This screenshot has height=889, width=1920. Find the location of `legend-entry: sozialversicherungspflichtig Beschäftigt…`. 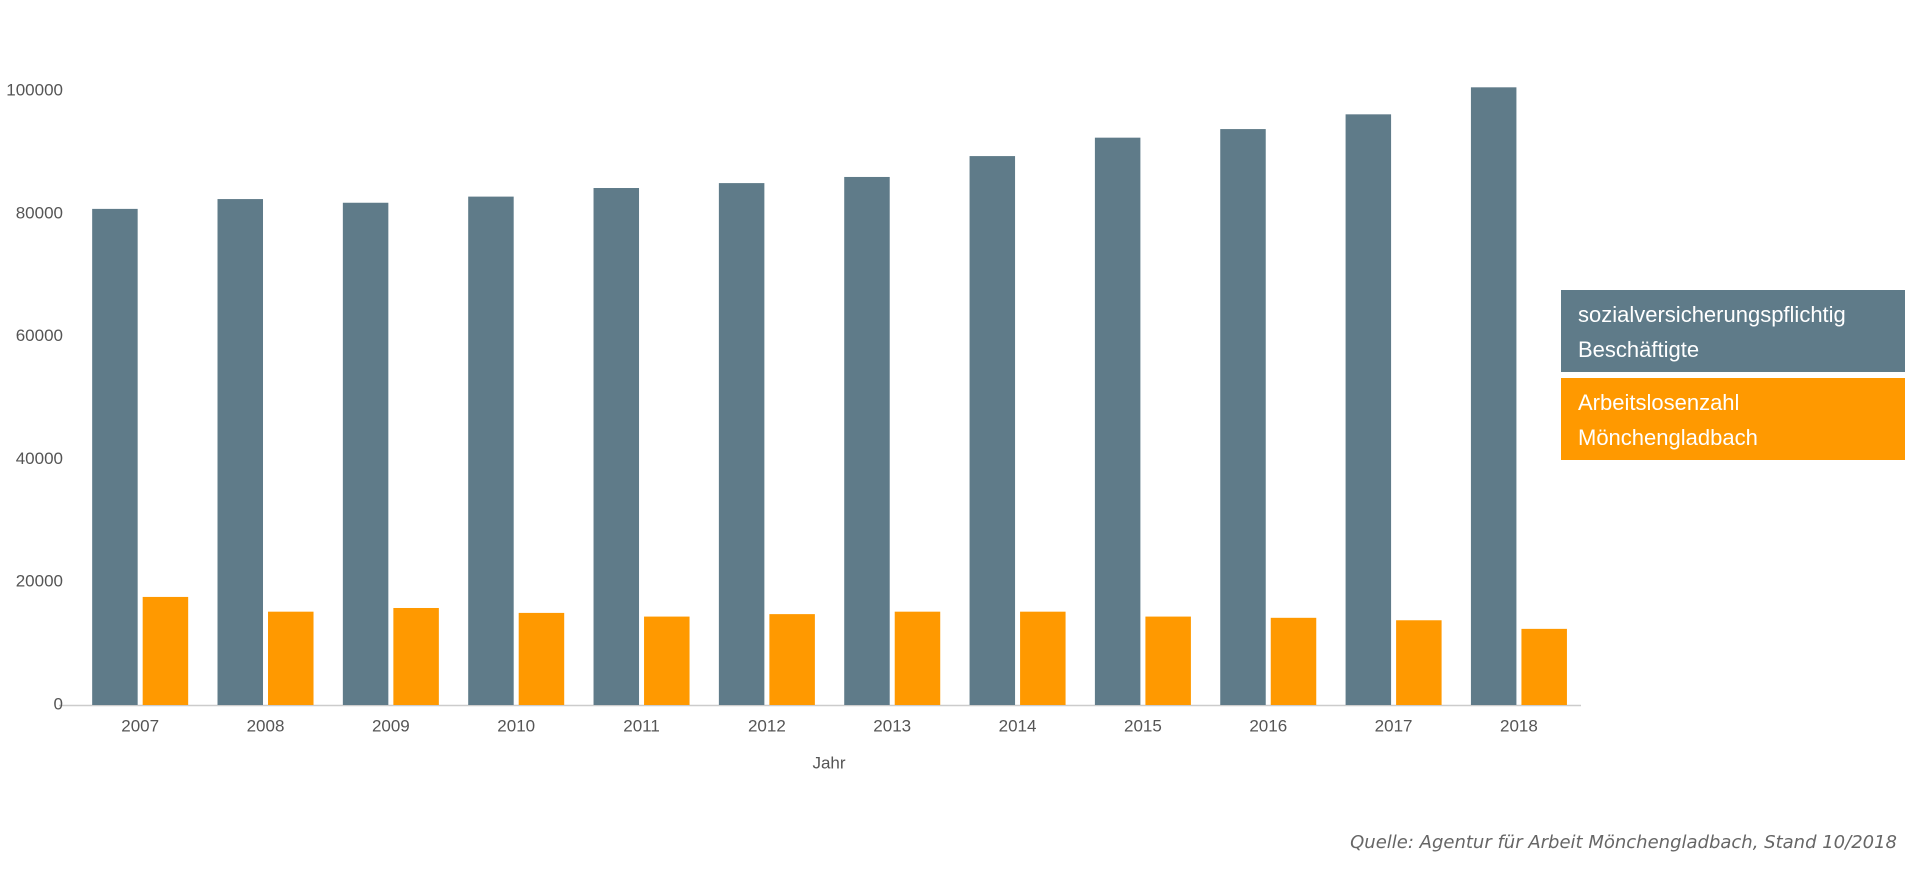

legend-entry: sozialversicherungspflichtig Beschäftigt… is located at coordinates (1733, 331).